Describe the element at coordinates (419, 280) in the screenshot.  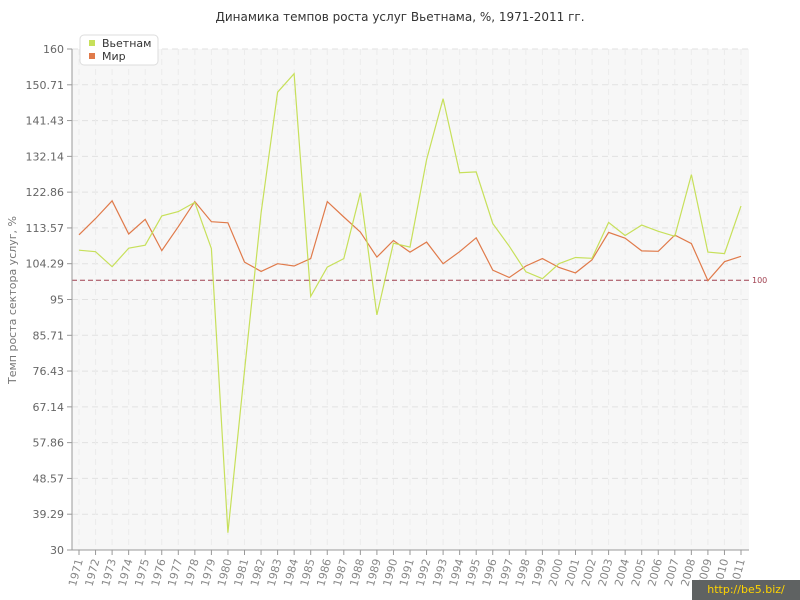
I see `reference-layer: 100` at that location.